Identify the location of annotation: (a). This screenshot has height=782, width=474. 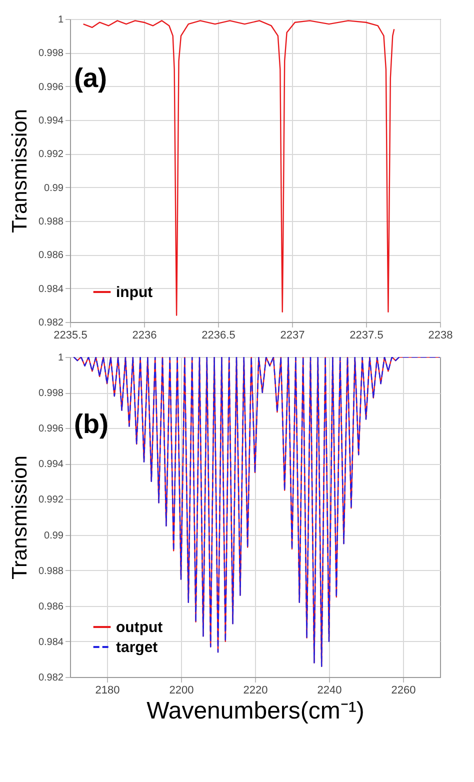
(90, 78).